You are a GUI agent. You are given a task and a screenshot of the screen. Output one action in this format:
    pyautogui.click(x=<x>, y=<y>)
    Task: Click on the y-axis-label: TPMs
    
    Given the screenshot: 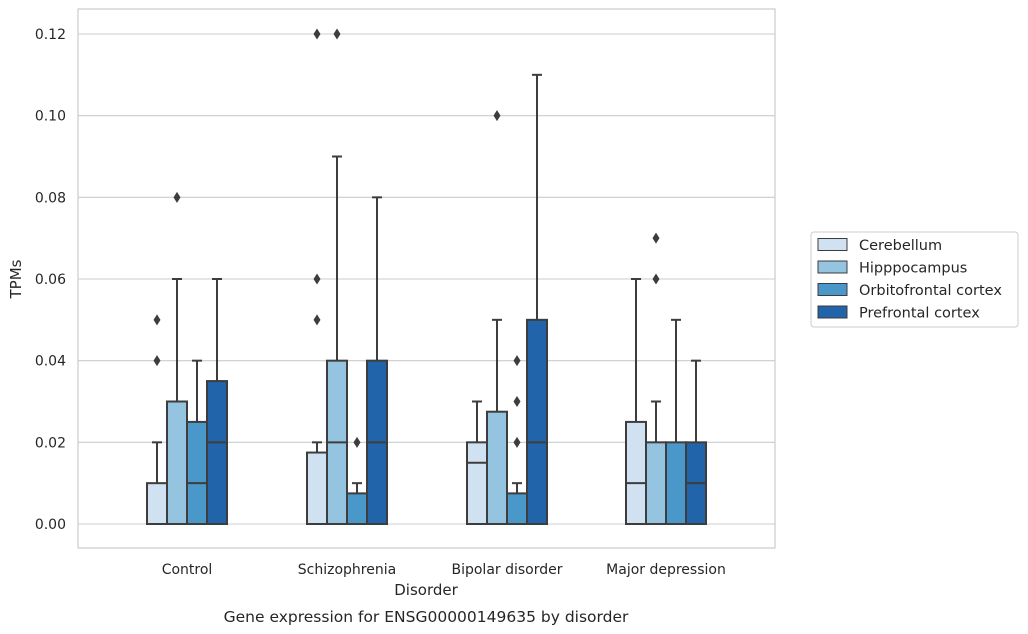 What is the action you would take?
    pyautogui.click(x=16, y=279)
    